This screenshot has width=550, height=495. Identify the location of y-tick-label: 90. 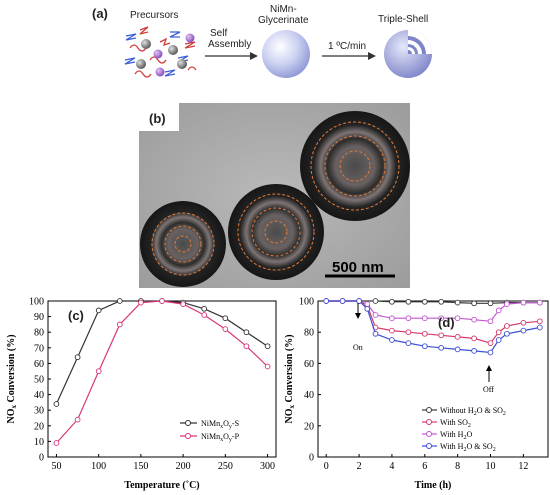
(39, 317).